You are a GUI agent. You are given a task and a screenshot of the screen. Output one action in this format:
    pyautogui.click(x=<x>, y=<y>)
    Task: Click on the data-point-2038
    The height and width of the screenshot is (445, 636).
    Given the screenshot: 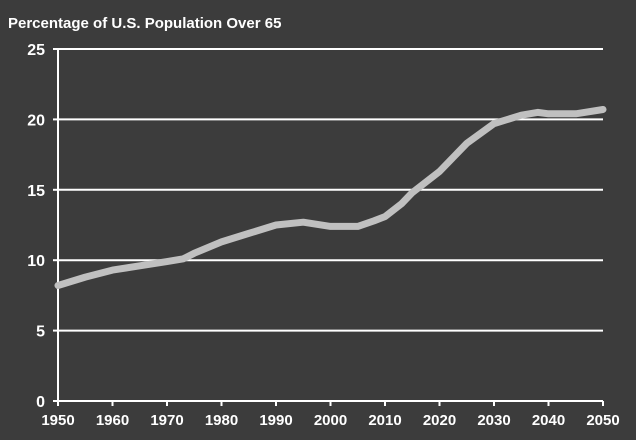 What is the action you would take?
    pyautogui.click(x=538, y=112)
    